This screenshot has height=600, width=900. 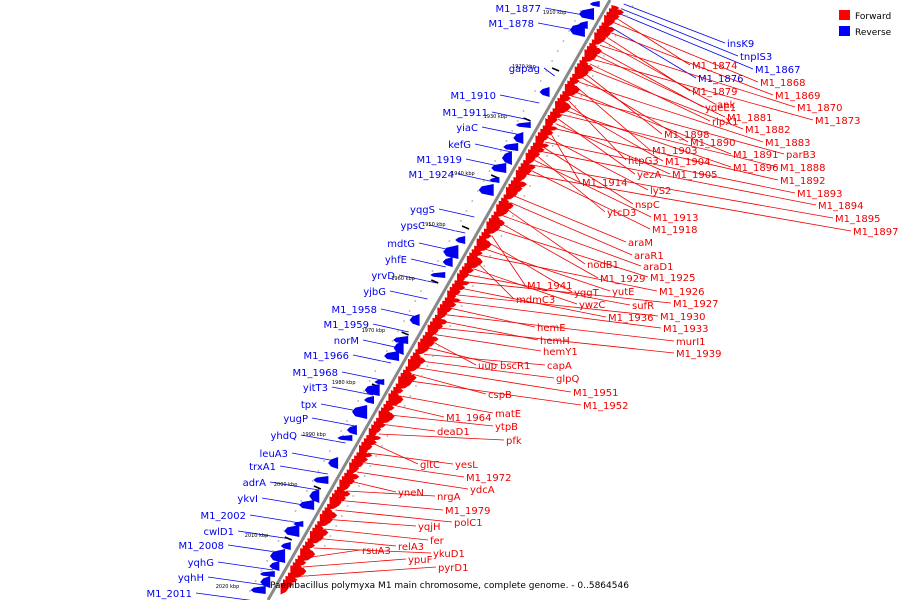 I want to click on gene-label-ank: ank, so click(x=726, y=105).